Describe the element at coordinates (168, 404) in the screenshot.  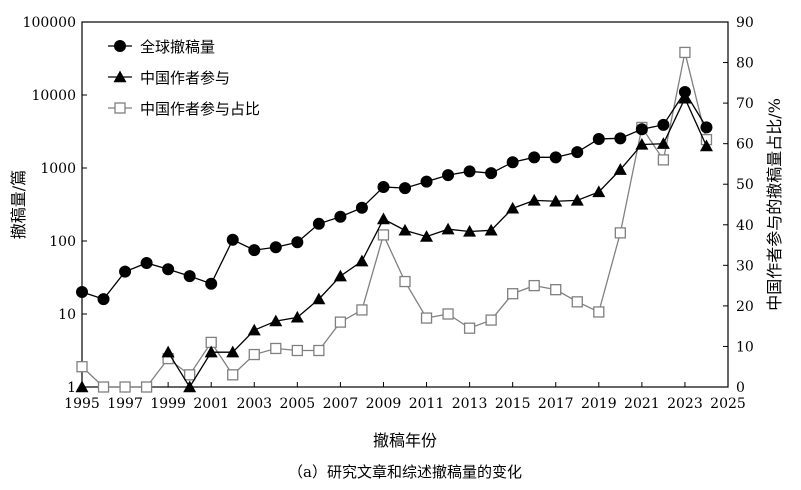
I see `x-tick-label: 1999` at that location.